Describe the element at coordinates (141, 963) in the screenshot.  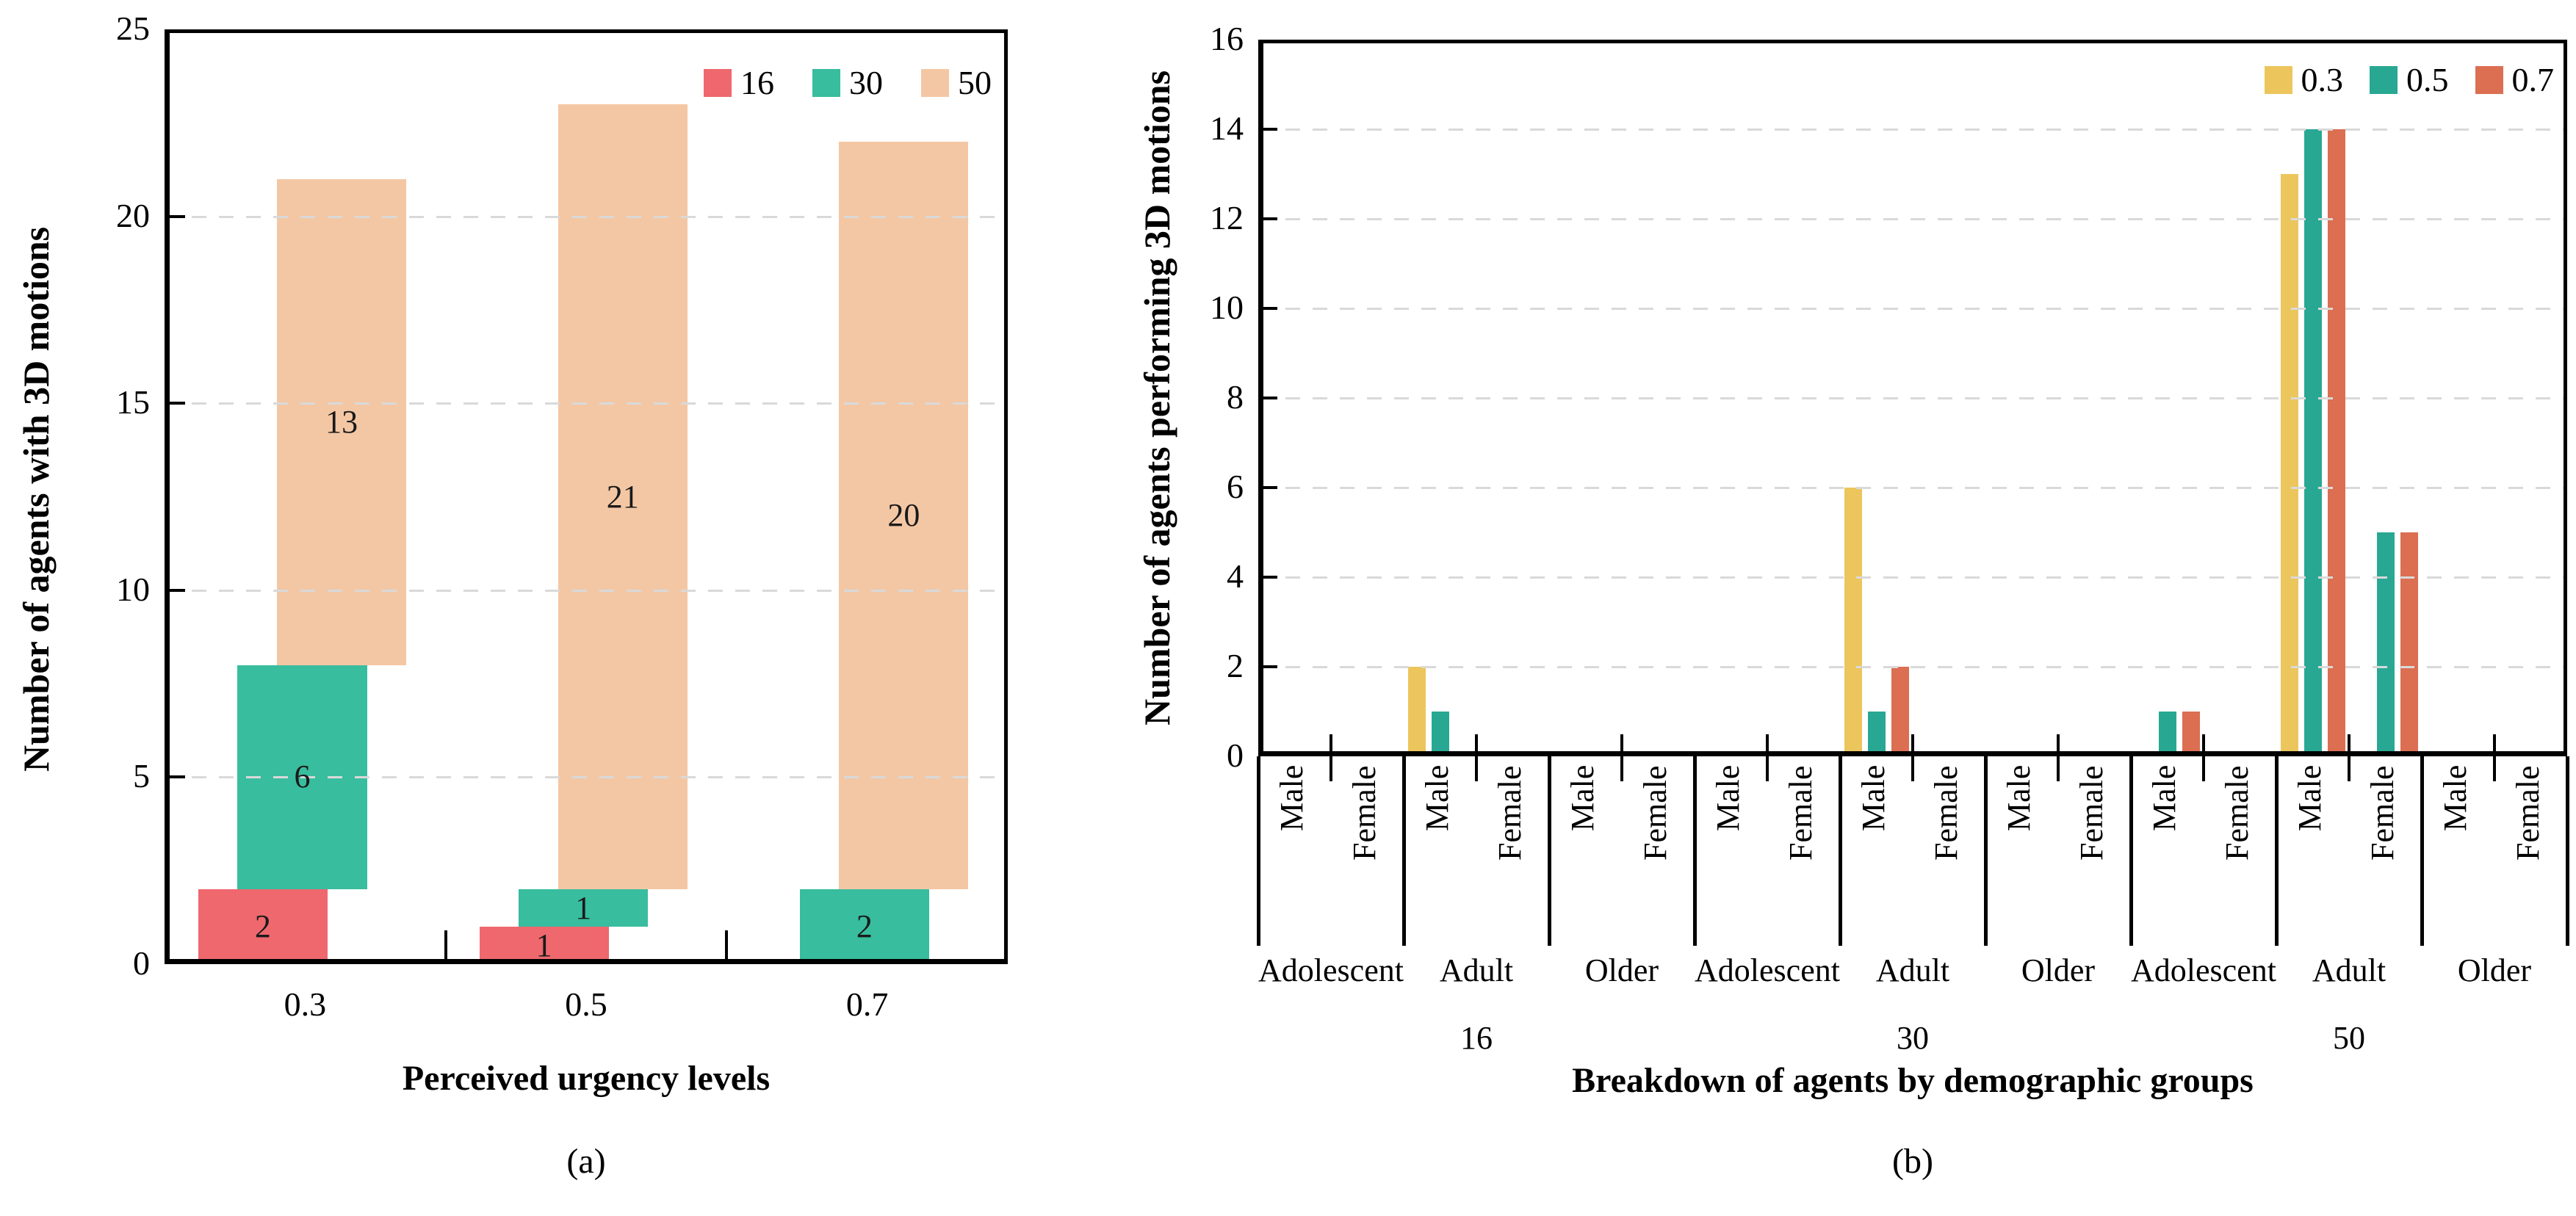
I see `y-tick-label-a: 0` at that location.